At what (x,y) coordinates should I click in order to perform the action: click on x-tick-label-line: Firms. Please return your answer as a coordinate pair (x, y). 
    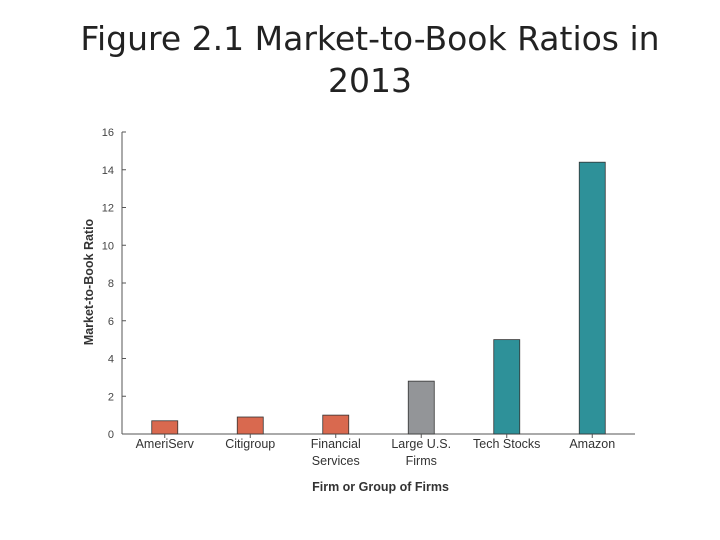
    Looking at the image, I should click on (421, 461).